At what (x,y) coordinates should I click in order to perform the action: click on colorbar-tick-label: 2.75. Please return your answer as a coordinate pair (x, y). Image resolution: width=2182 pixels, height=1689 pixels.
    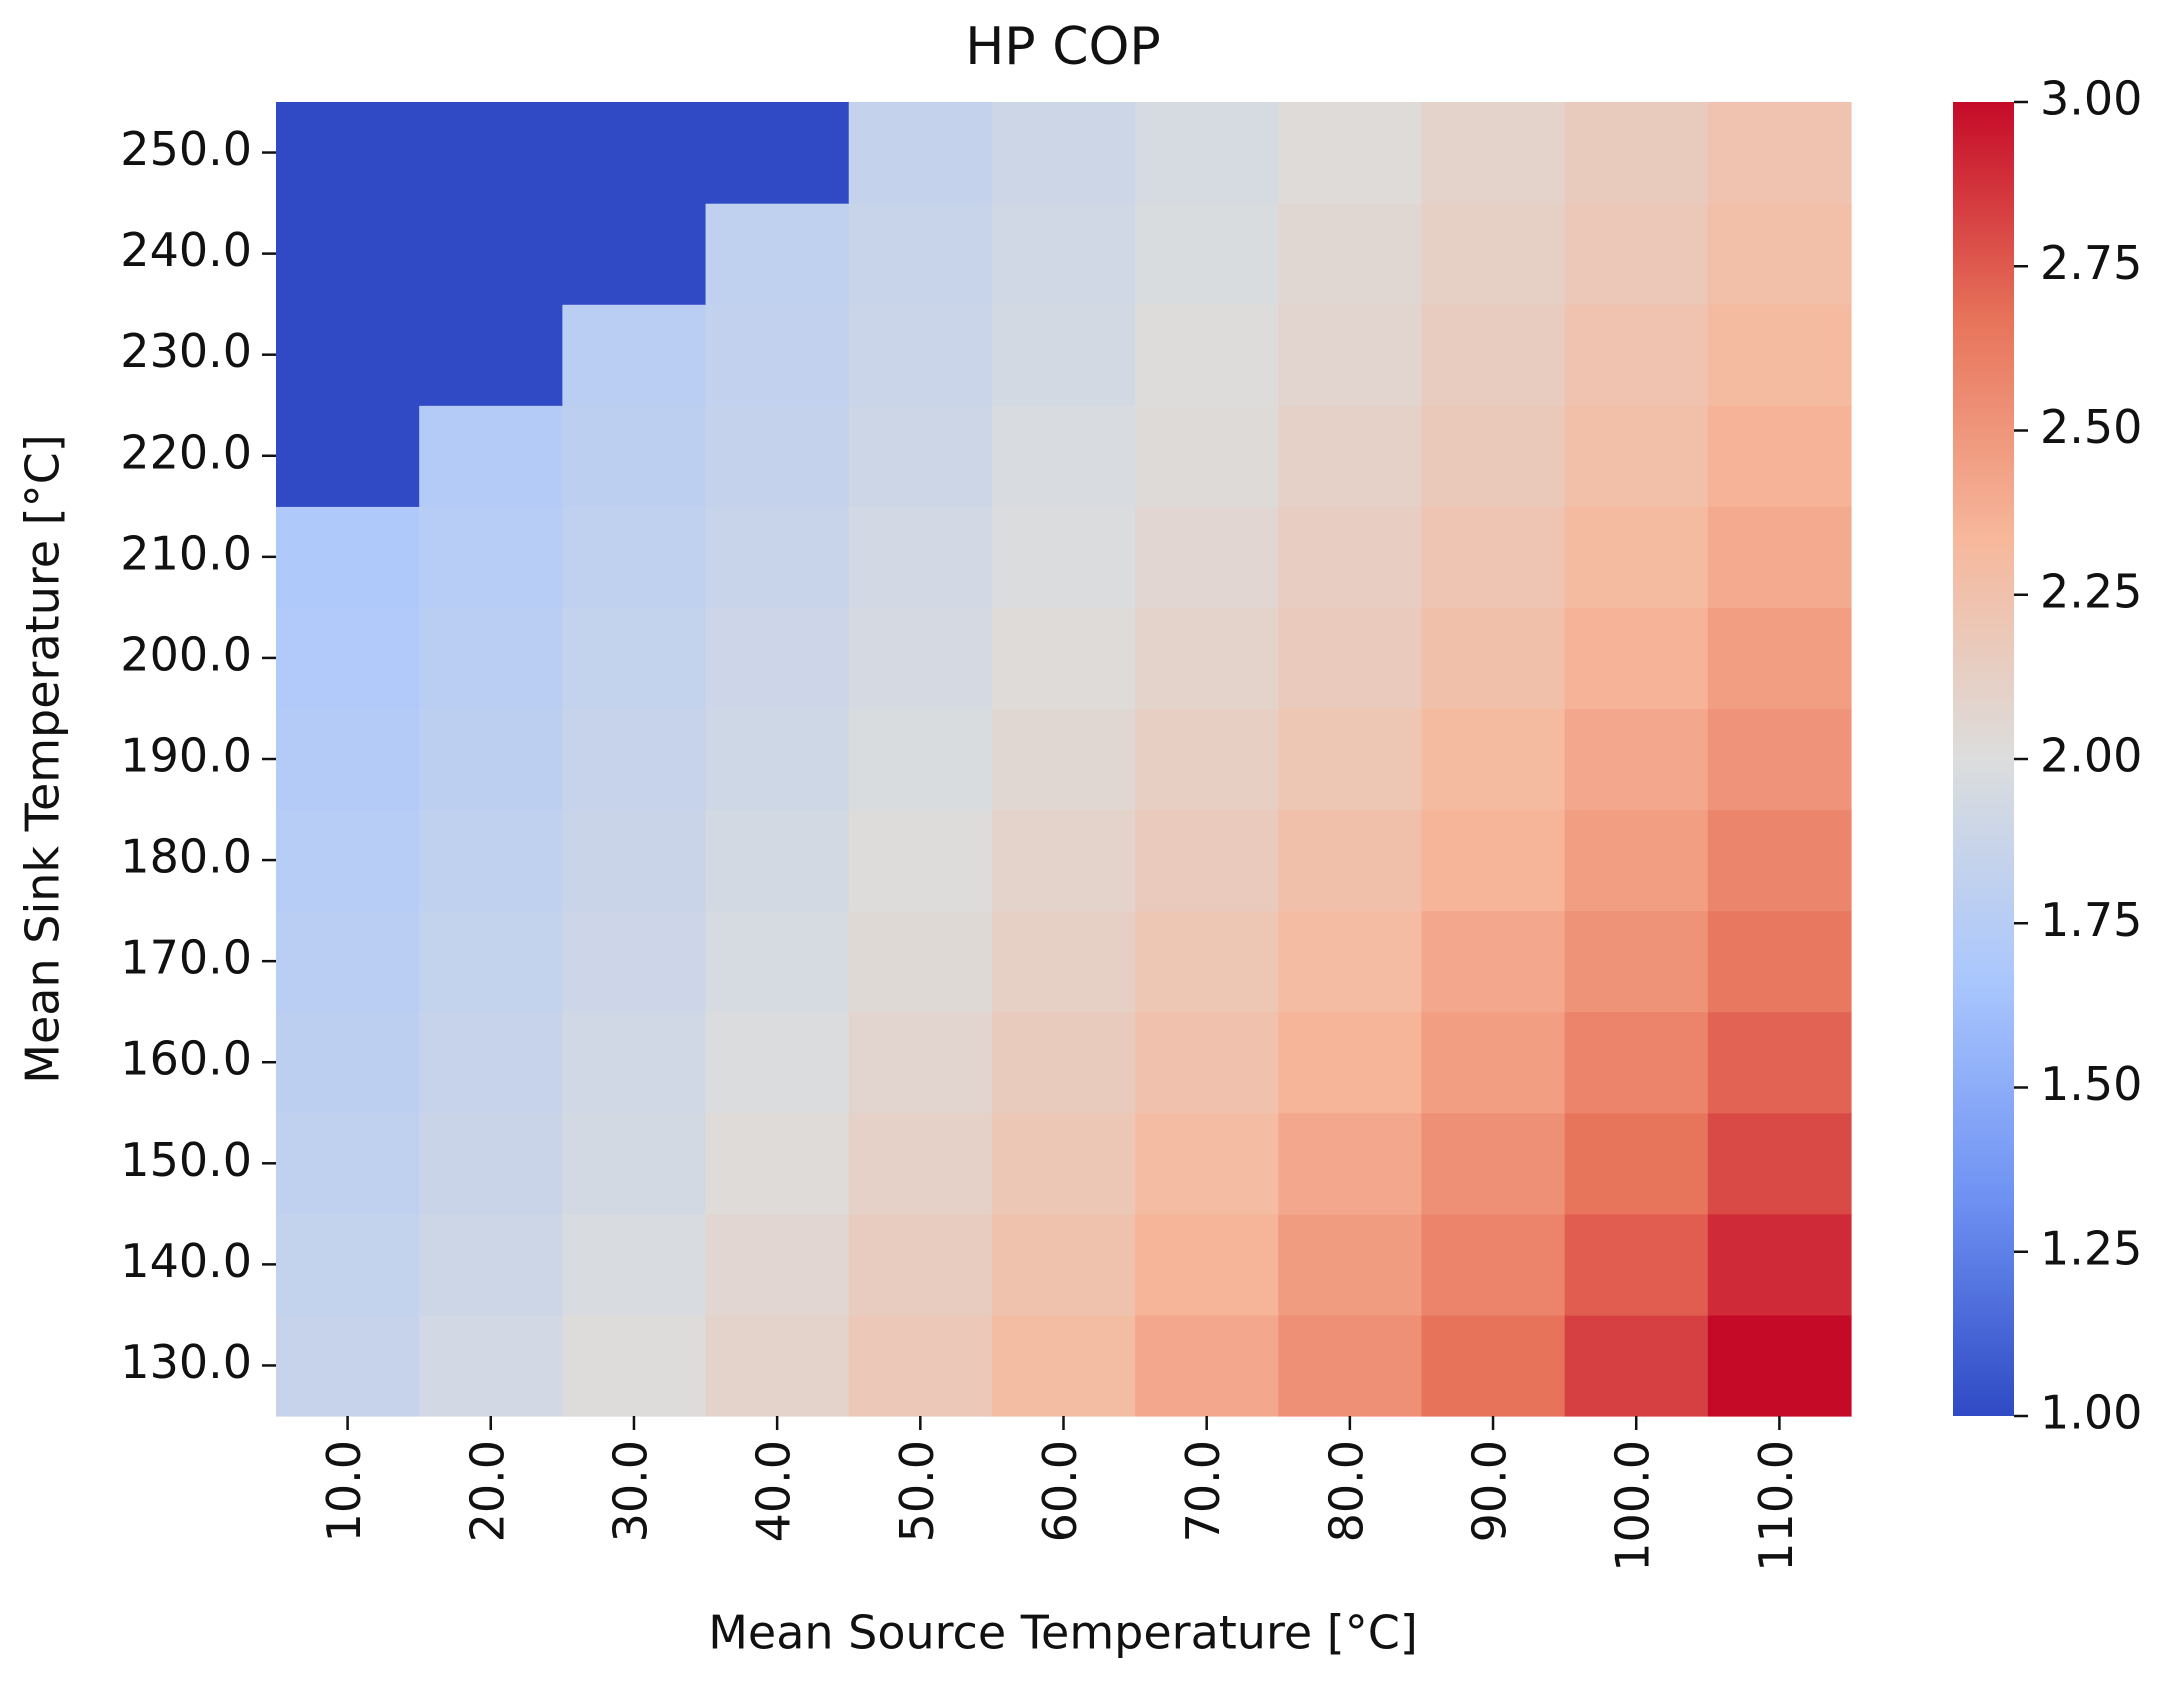
    Looking at the image, I should click on (2091, 263).